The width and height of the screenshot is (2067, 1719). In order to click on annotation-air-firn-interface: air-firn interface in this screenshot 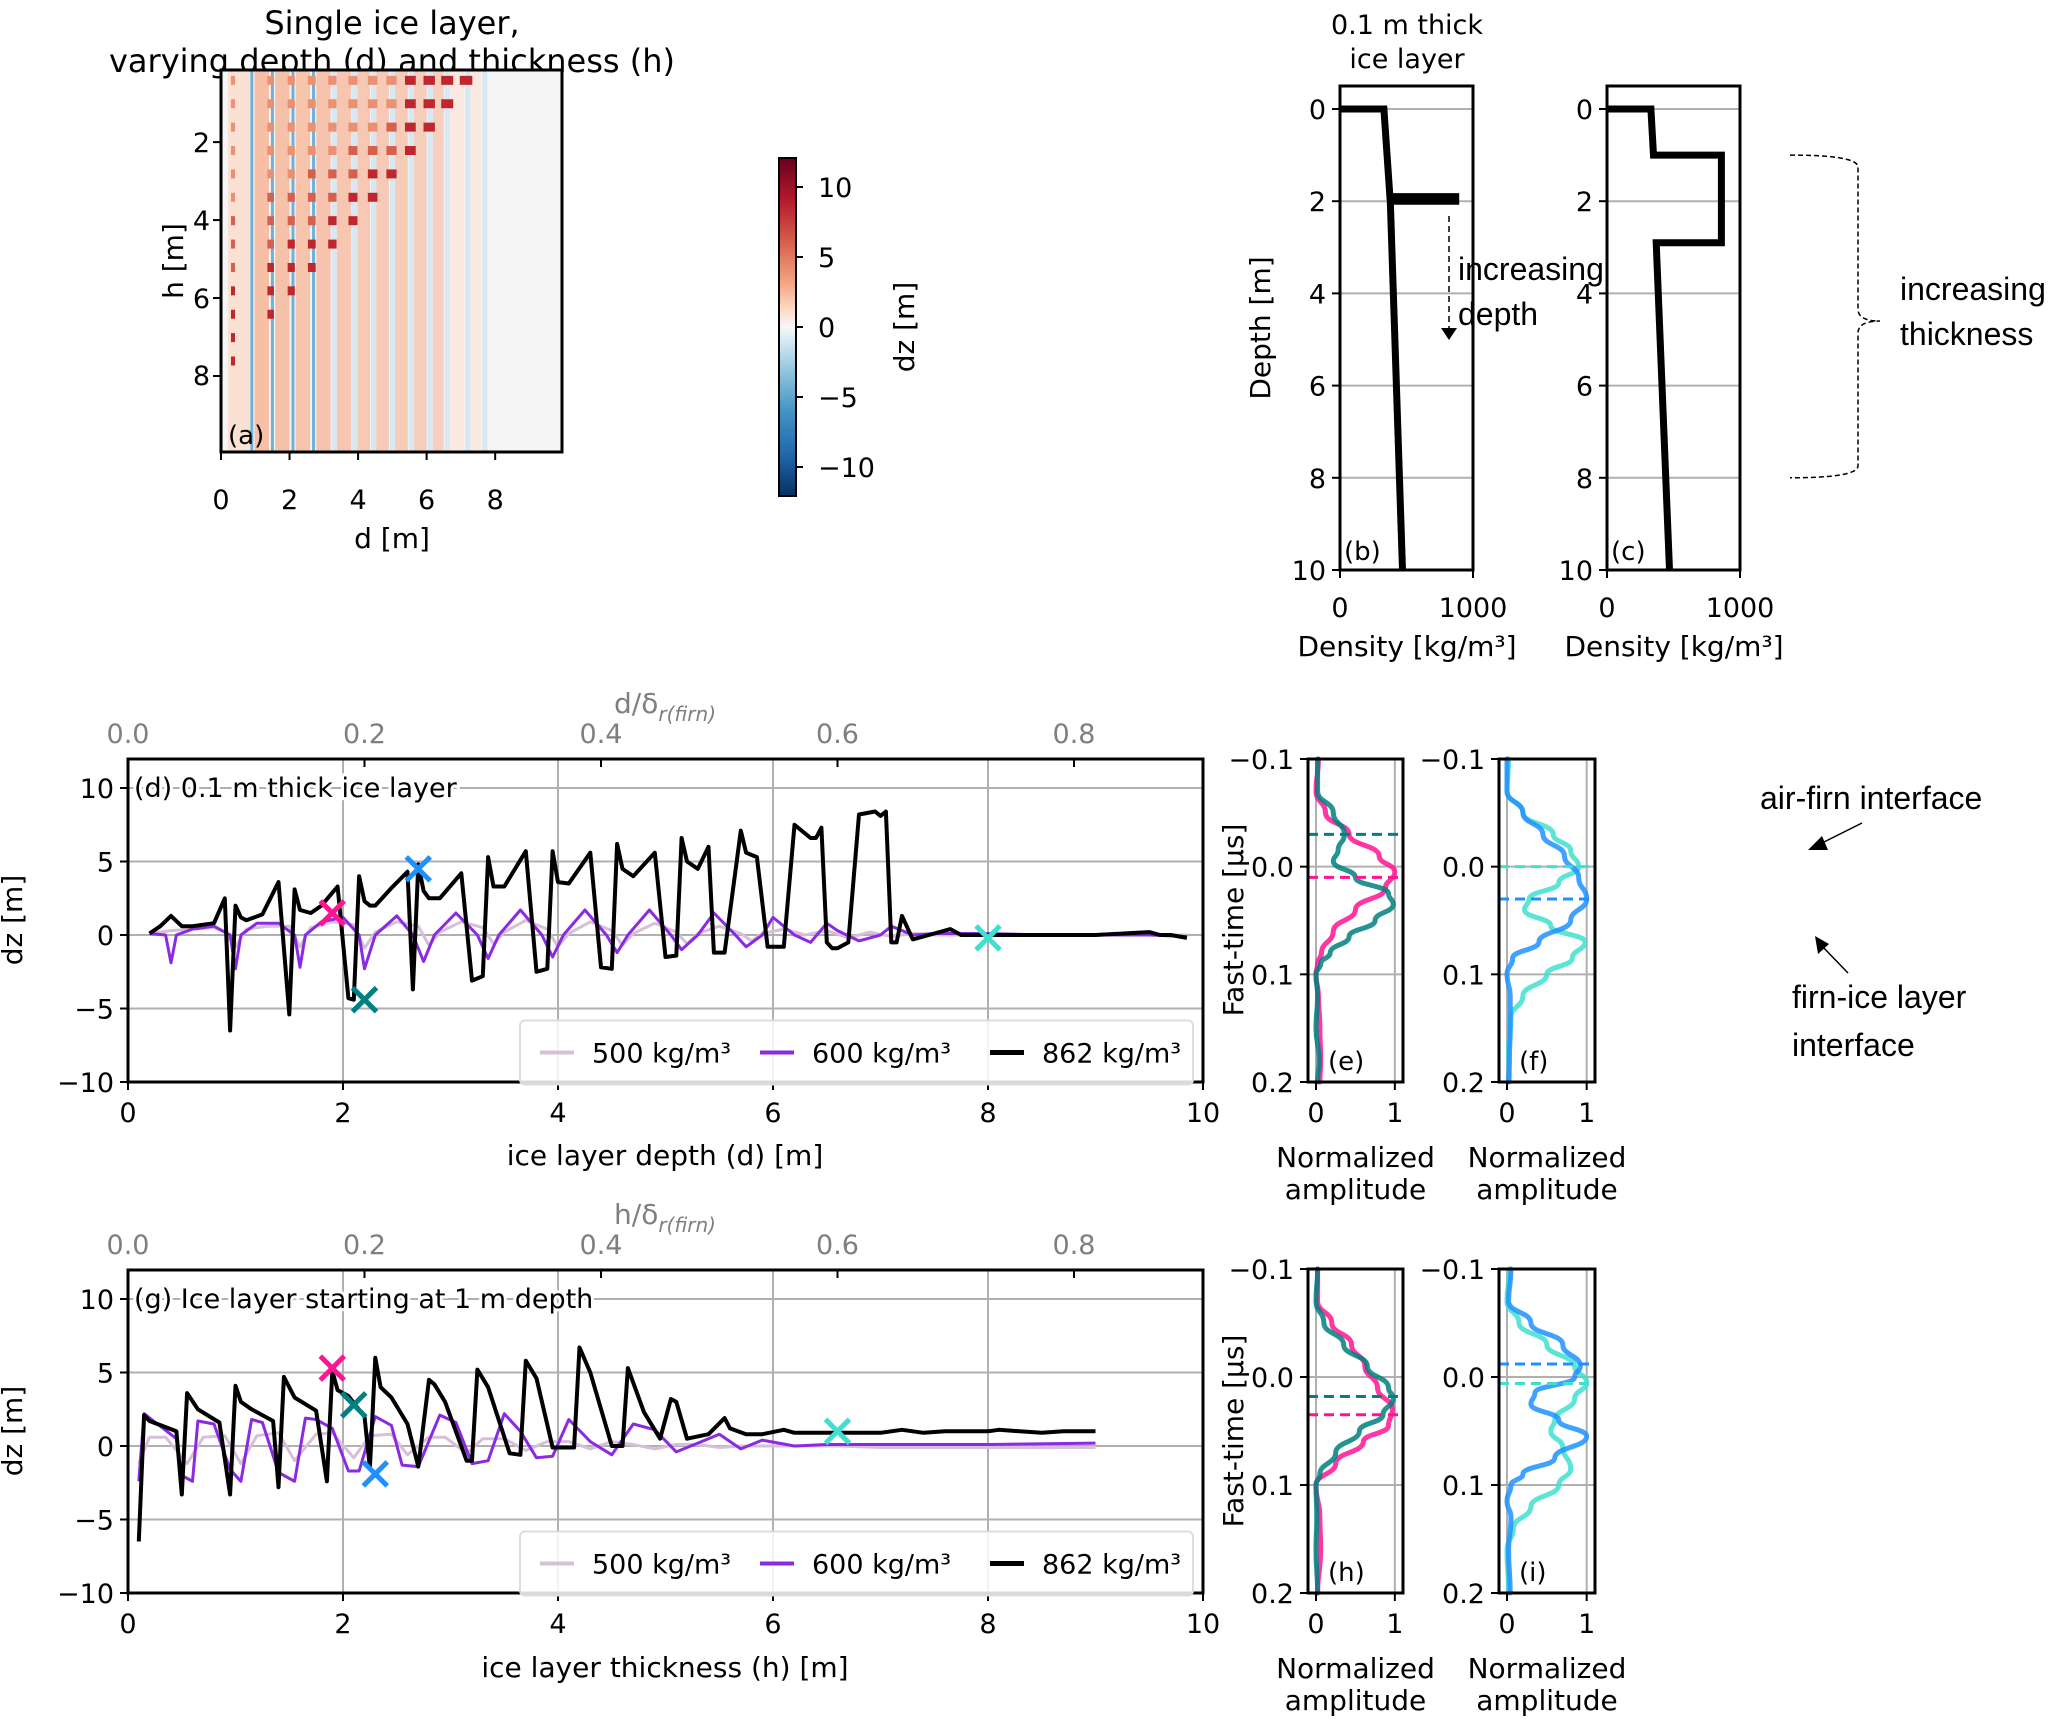, I will do `click(1871, 798)`.